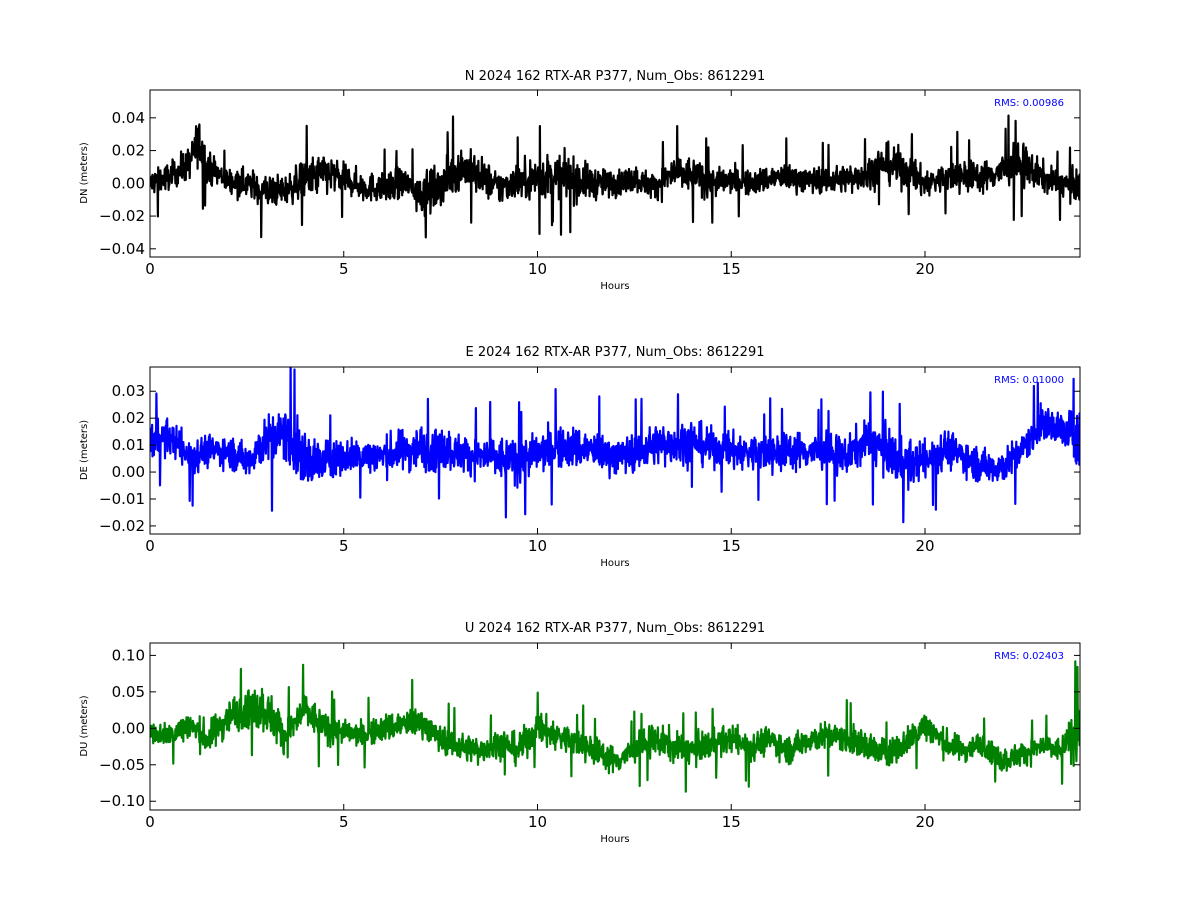 This screenshot has height=900, width=1200. What do you see at coordinates (84, 725) in the screenshot?
I see `y-axis-label: DU (meters)` at bounding box center [84, 725].